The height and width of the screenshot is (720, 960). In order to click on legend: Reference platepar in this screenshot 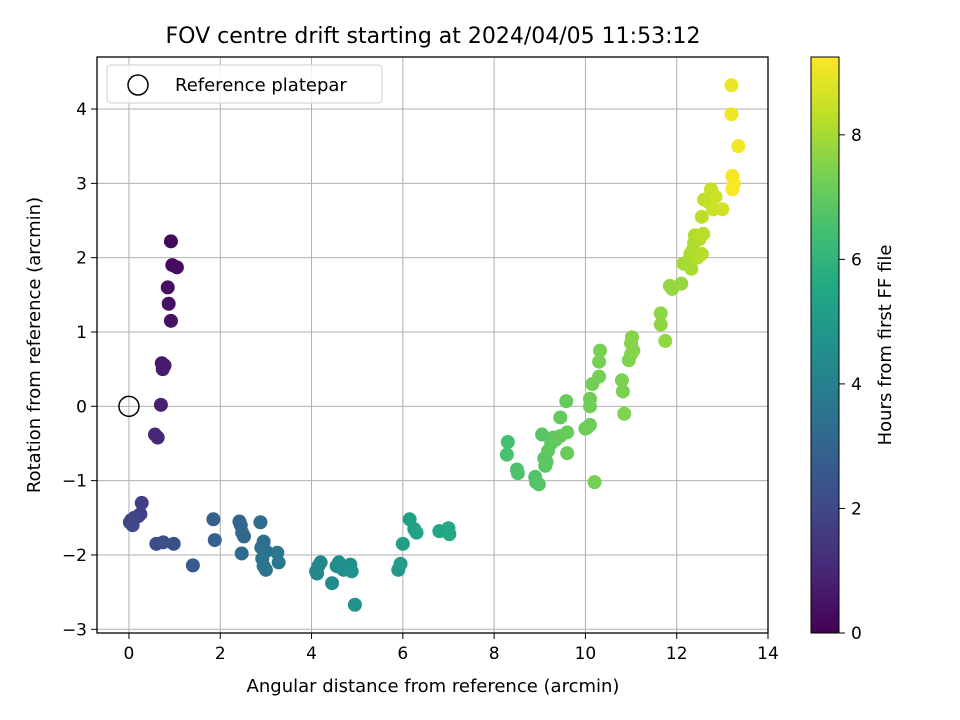, I will do `click(244, 84)`.